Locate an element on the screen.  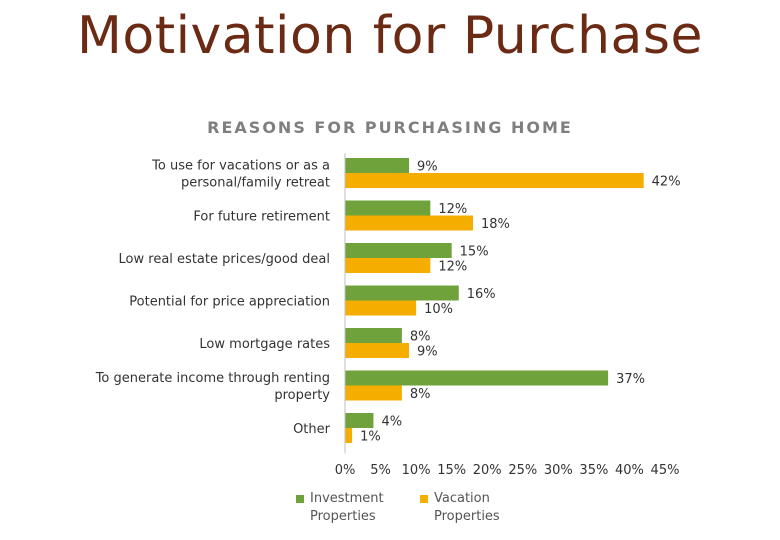
value-label-vacation-0: 42% is located at coordinates (666, 182).